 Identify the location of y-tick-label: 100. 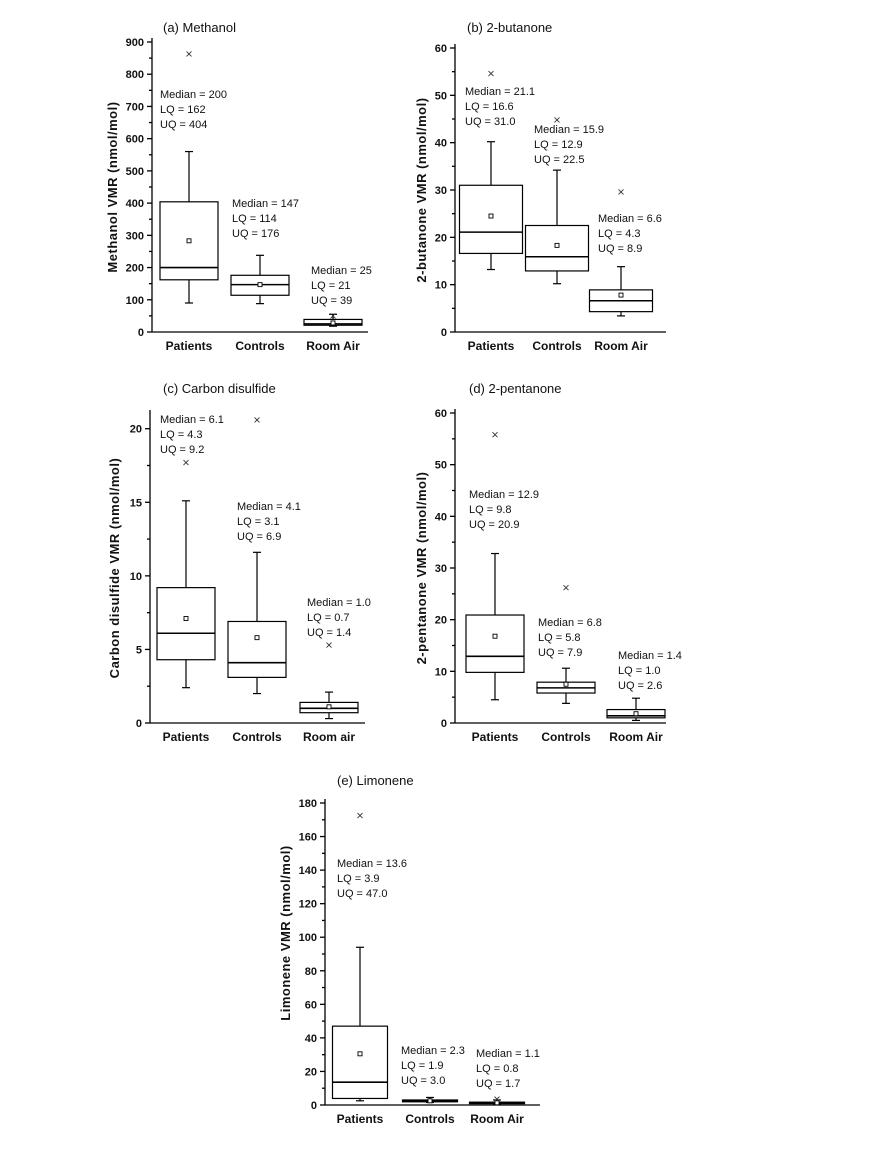
(308, 938).